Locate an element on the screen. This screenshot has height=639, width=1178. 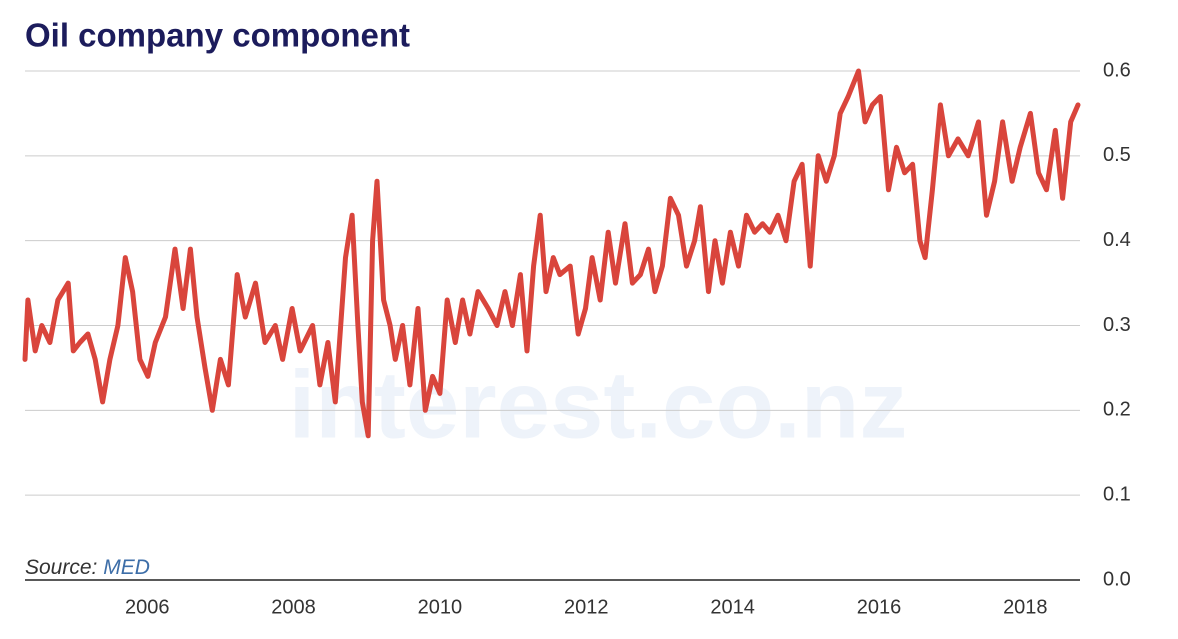
x-tick-label: 2018 is located at coordinates (1025, 607).